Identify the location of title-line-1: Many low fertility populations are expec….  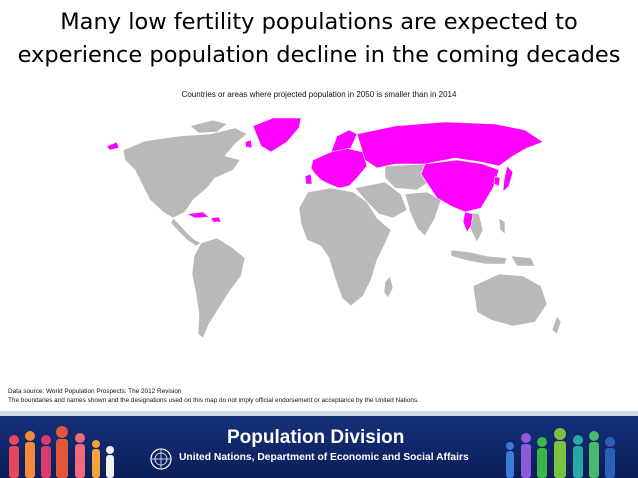
(319, 22).